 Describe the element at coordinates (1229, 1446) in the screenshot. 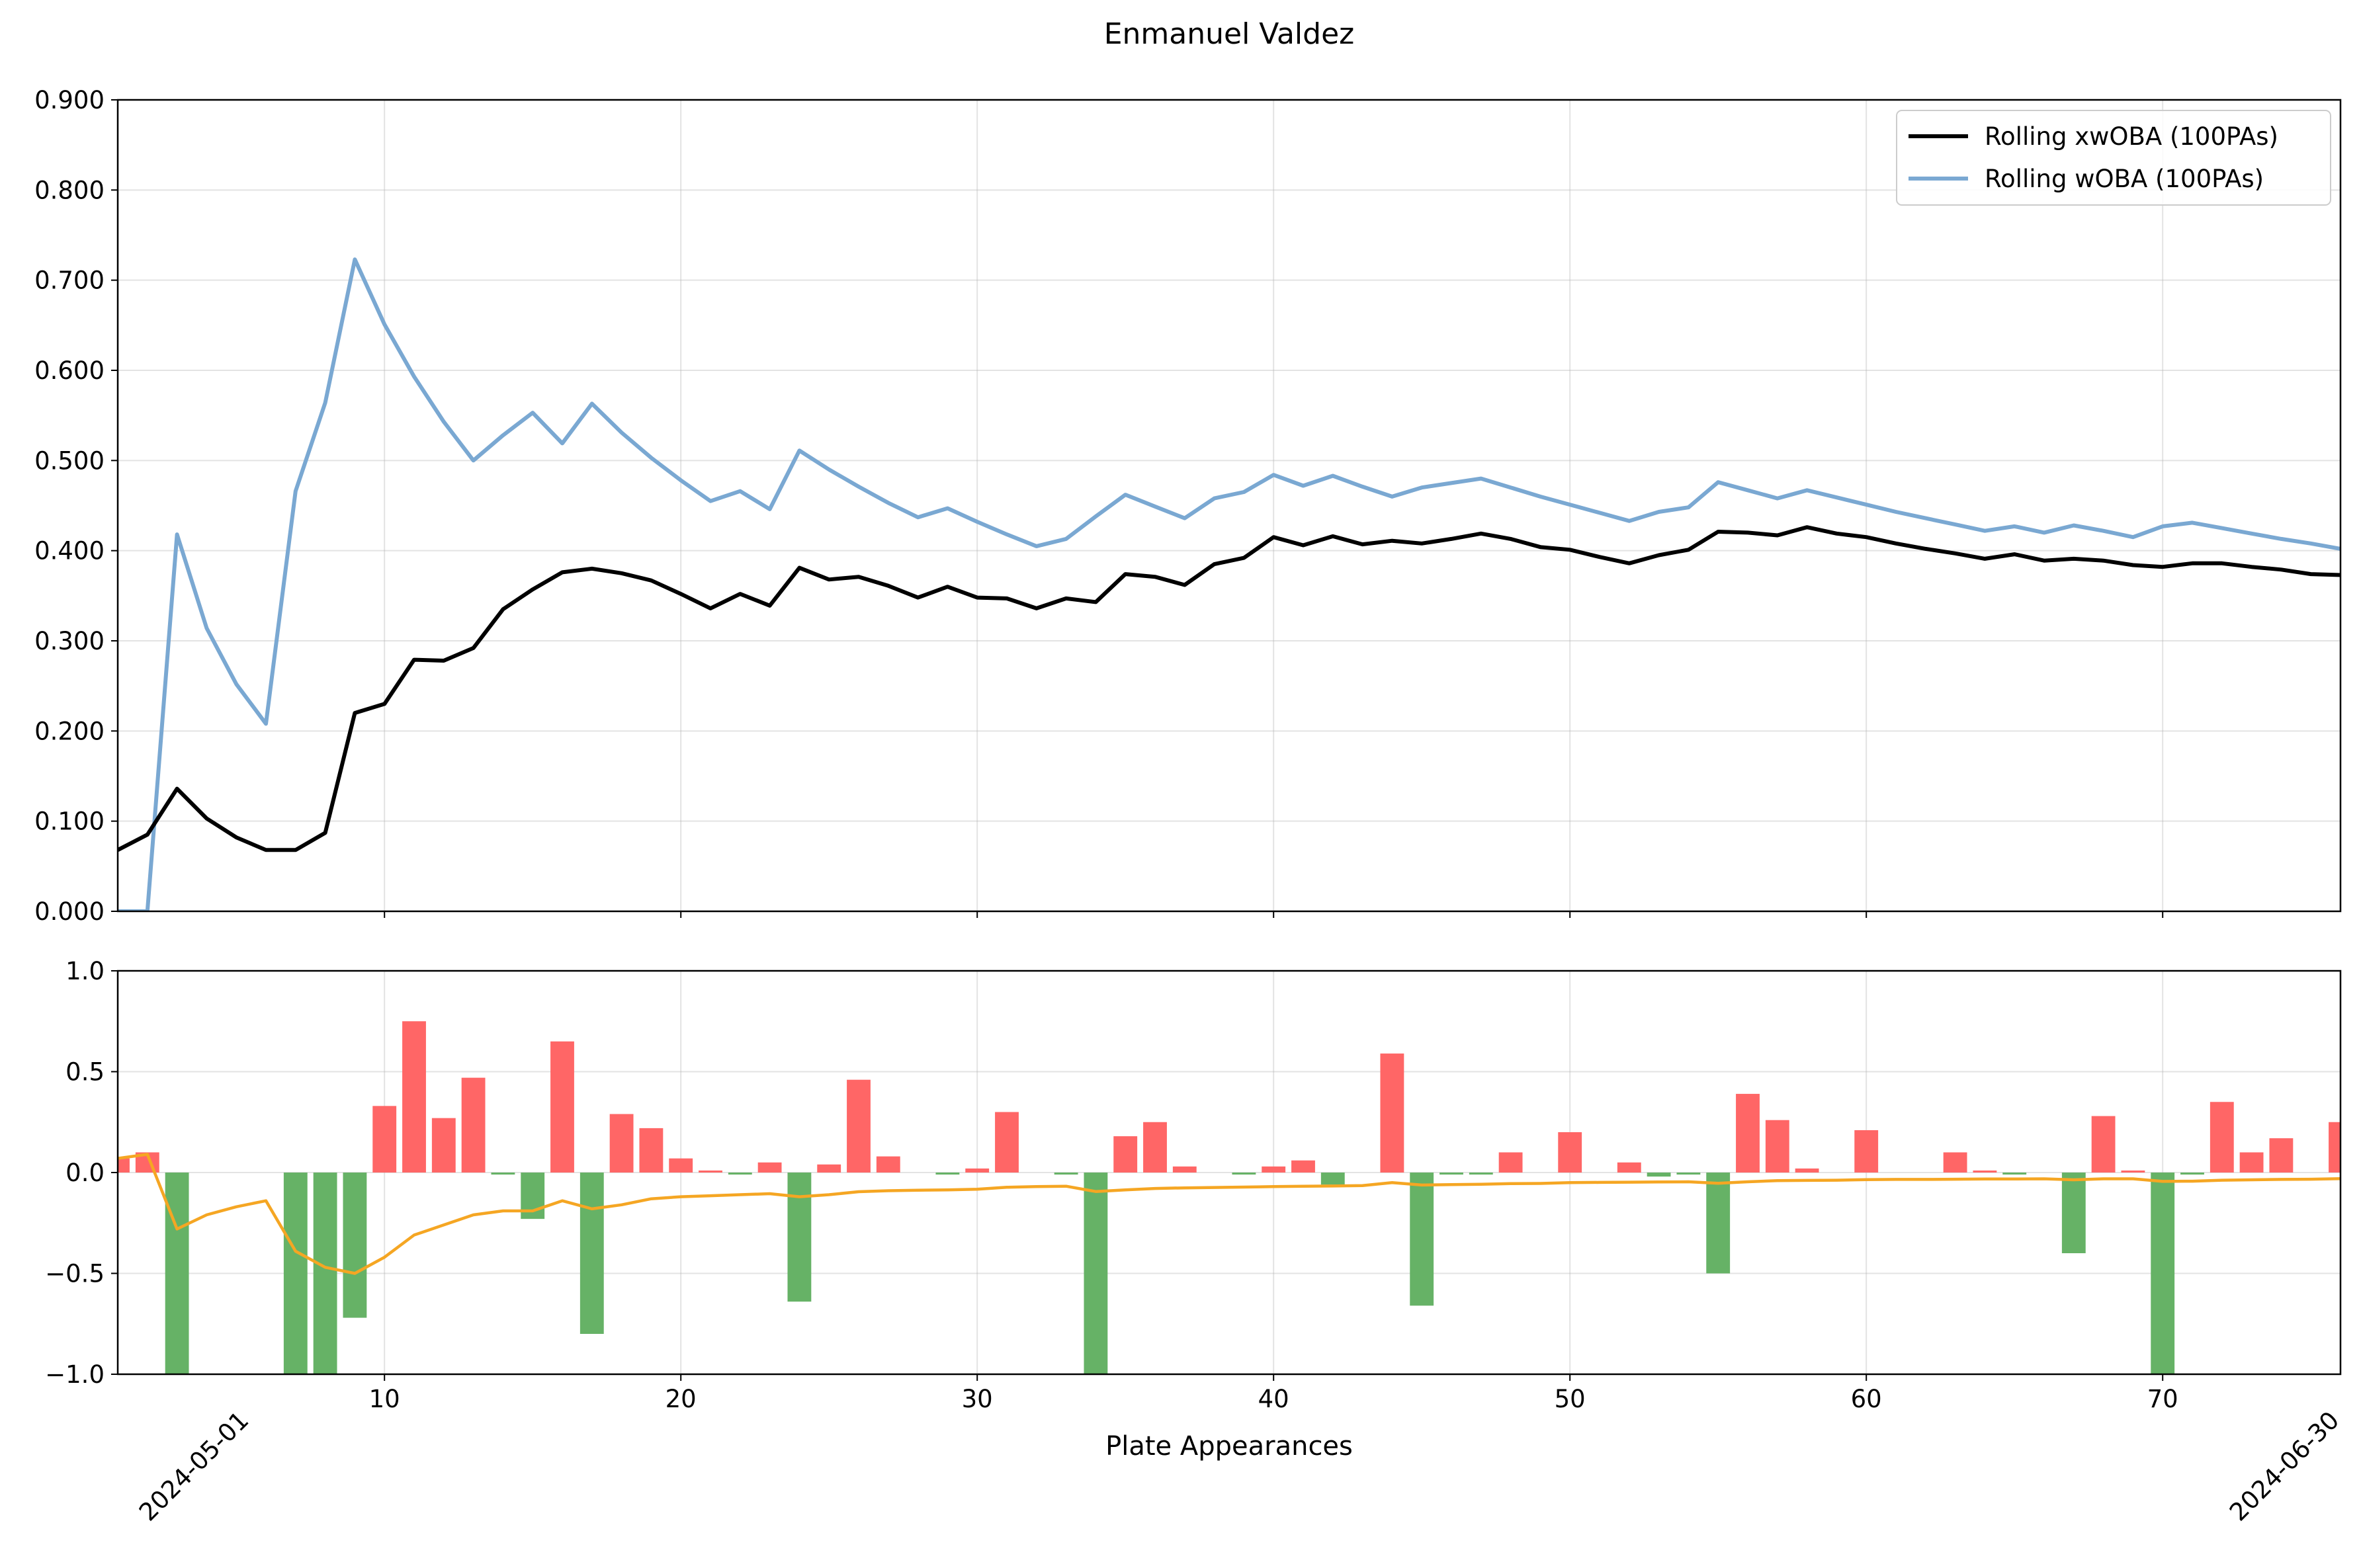

I see `x-axis-title: Plate Appearances` at that location.